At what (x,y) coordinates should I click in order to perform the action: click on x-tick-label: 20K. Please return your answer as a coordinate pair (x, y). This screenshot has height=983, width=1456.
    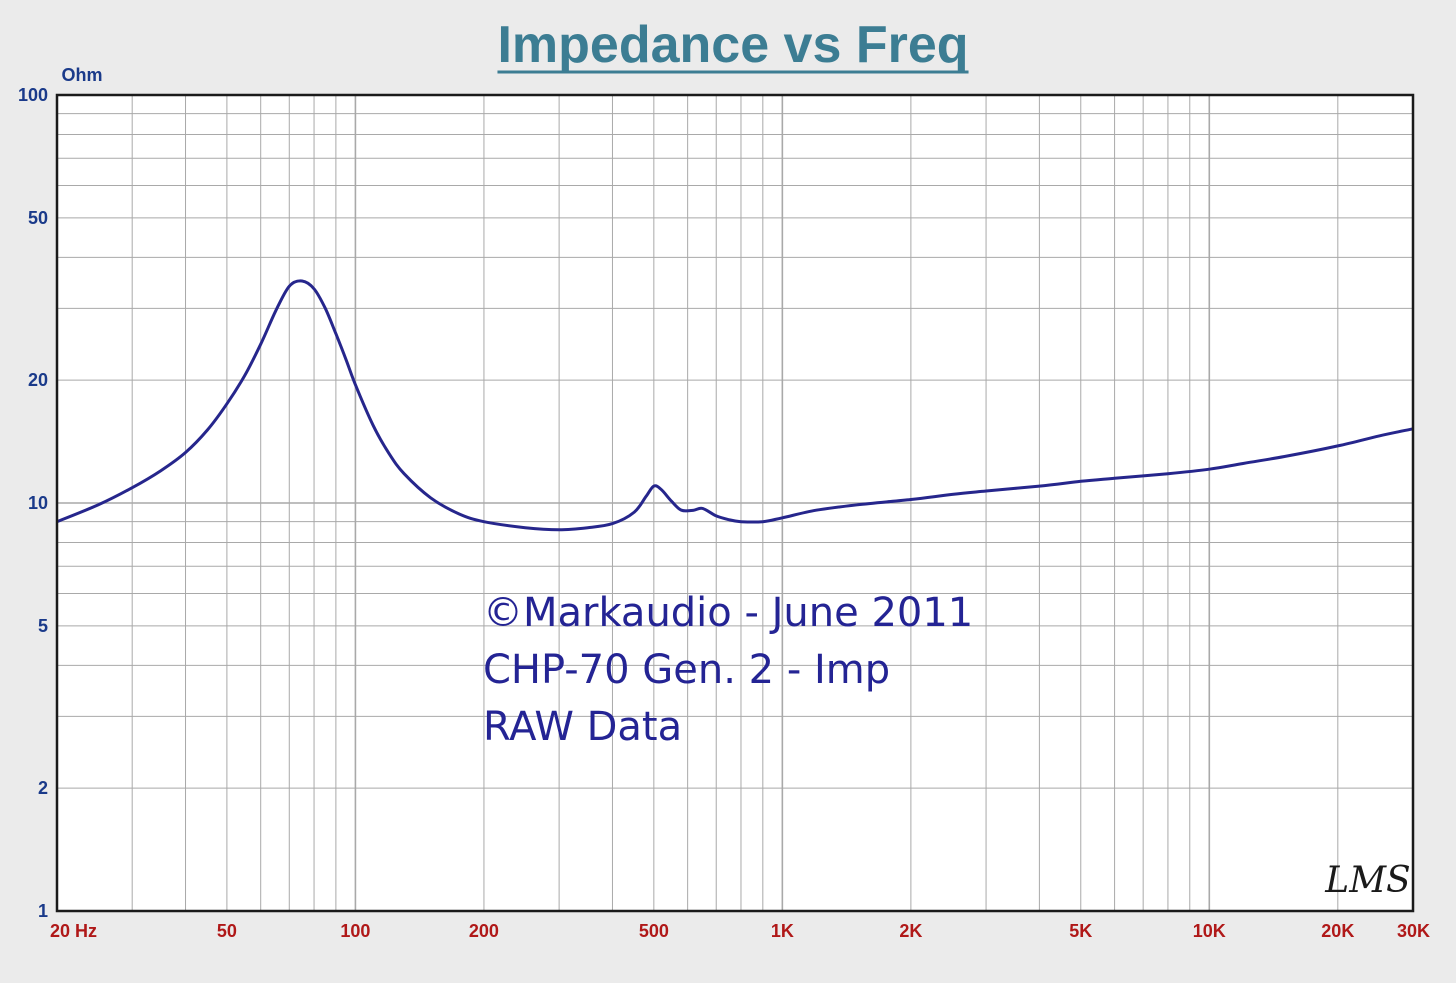
    Looking at the image, I should click on (1337, 931).